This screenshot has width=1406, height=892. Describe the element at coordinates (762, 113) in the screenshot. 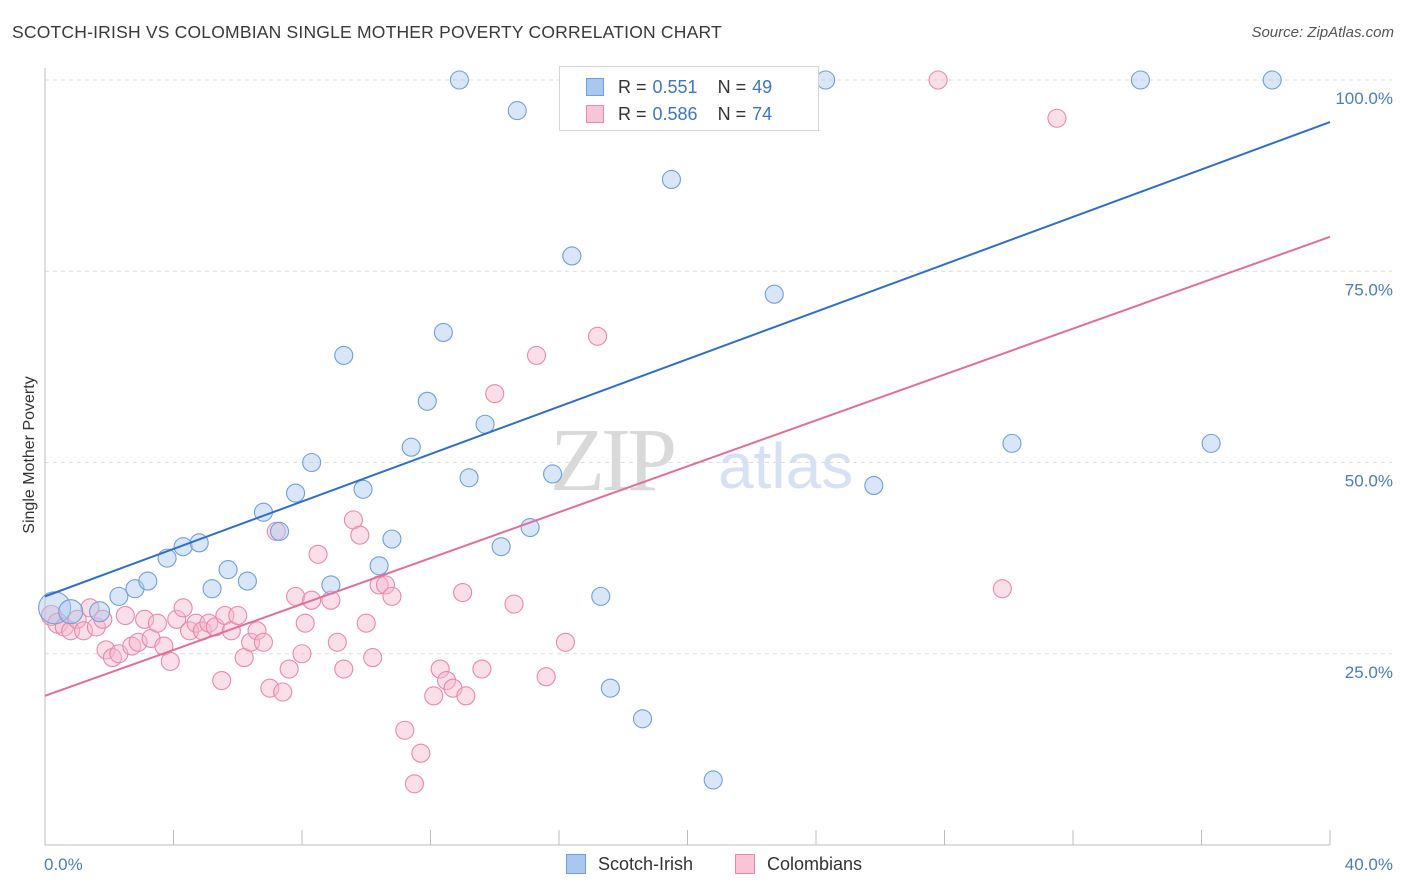

I see `legend-n-value: 74` at that location.